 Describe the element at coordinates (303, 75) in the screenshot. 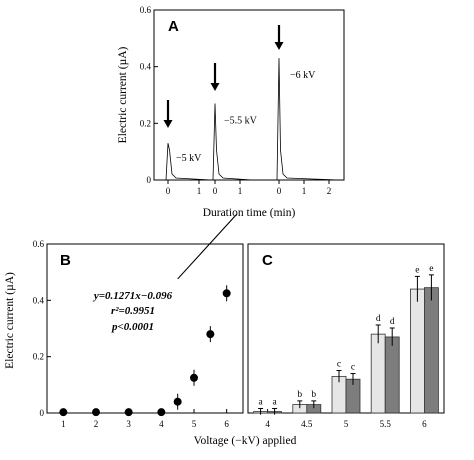

I see `trace-label: −6 kV` at that location.